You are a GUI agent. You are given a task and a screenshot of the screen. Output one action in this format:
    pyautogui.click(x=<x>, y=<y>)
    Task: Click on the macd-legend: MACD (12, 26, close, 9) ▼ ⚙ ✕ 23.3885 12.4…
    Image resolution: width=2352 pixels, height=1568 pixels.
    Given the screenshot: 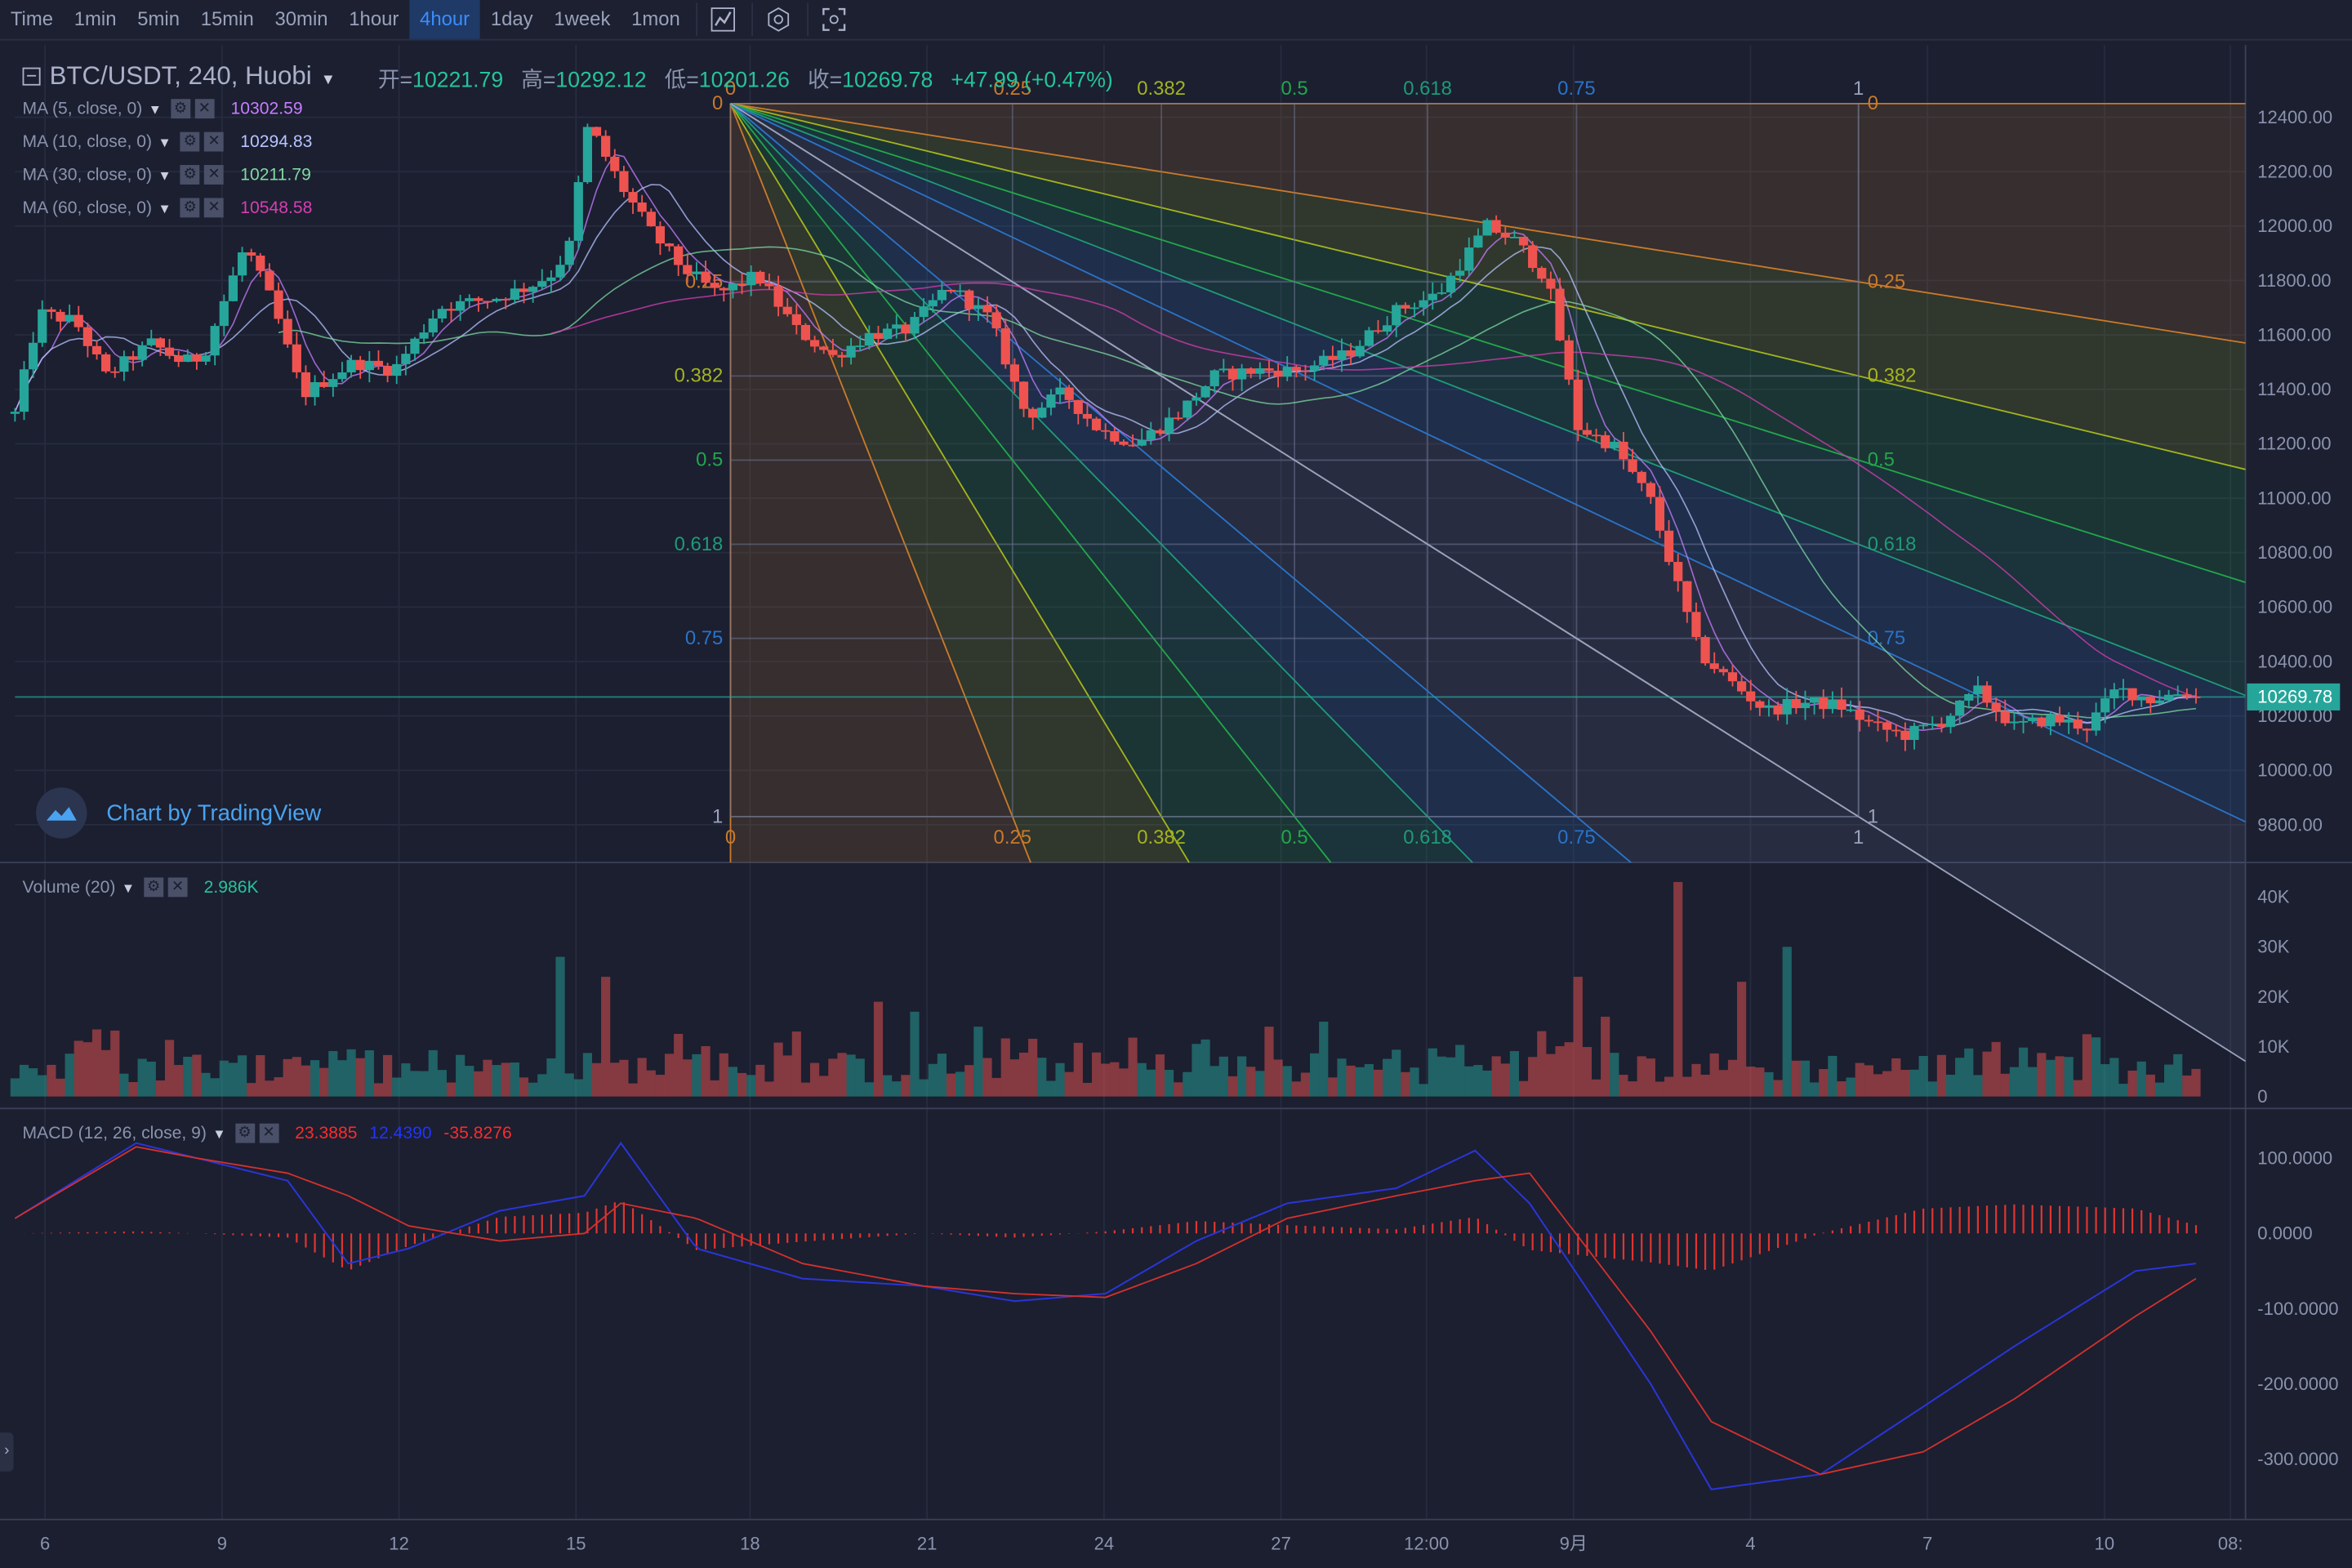 What is the action you would take?
    pyautogui.click(x=267, y=1133)
    